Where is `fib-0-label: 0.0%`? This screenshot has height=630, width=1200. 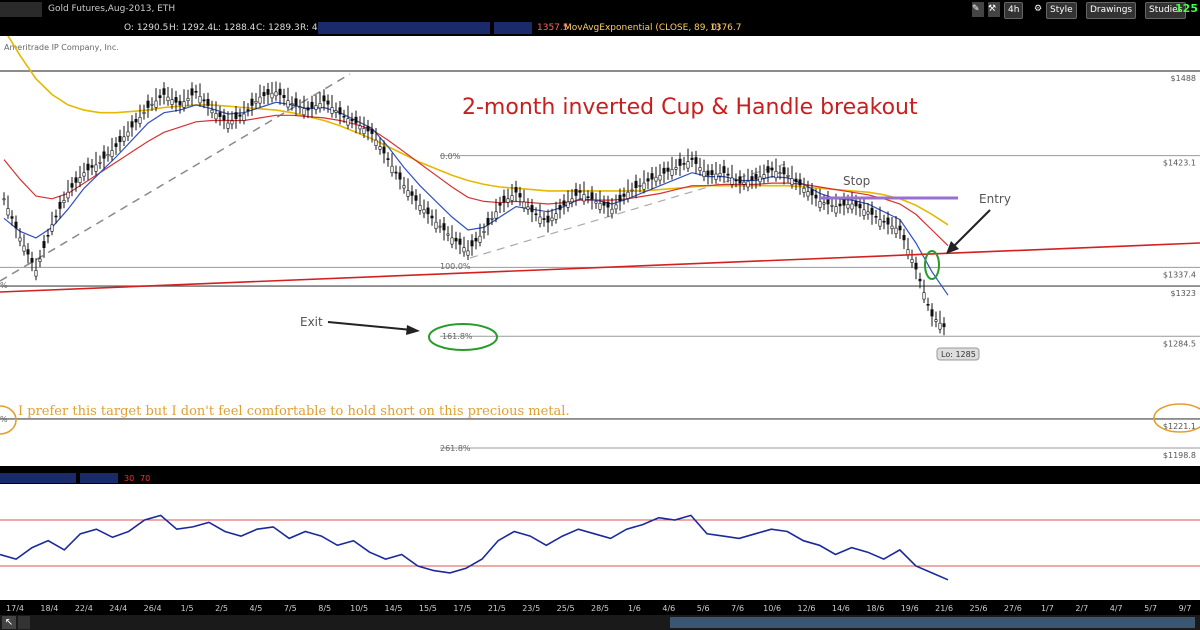
fib-0-label: 0.0% is located at coordinates (450, 156).